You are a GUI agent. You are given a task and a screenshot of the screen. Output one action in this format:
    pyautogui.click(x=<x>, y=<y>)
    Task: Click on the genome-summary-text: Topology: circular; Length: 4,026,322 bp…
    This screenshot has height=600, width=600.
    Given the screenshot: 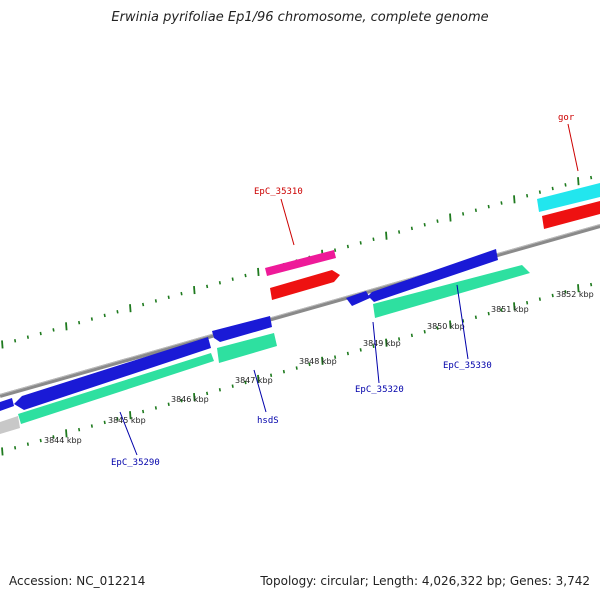 What is the action you would take?
    pyautogui.click(x=425, y=581)
    